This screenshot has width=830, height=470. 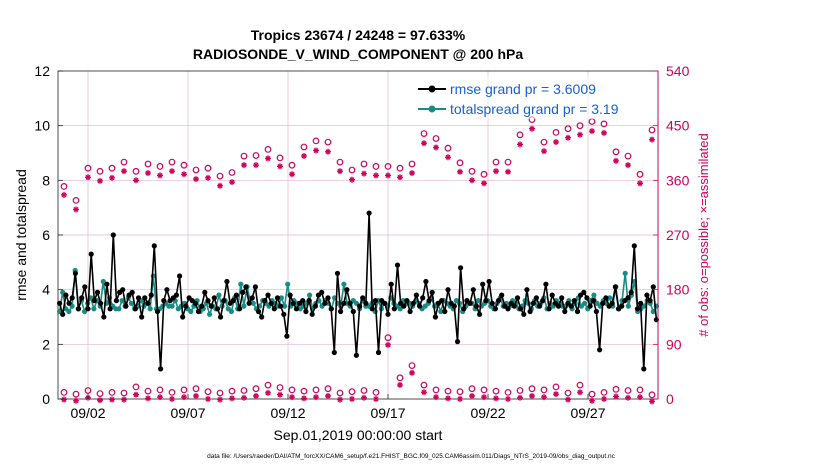 What do you see at coordinates (587, 413) in the screenshot?
I see `x-tick-label: 09/27` at bounding box center [587, 413].